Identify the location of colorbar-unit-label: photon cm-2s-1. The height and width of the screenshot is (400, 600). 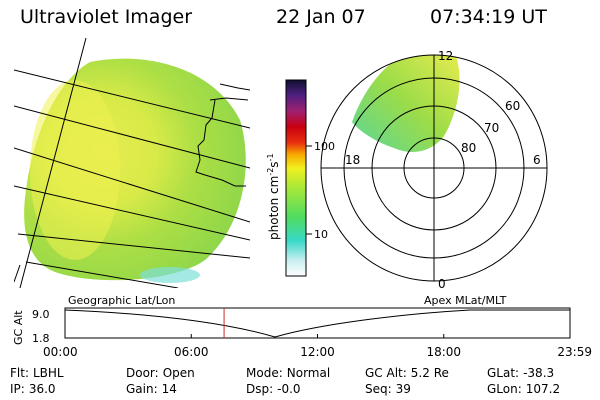
(273, 196).